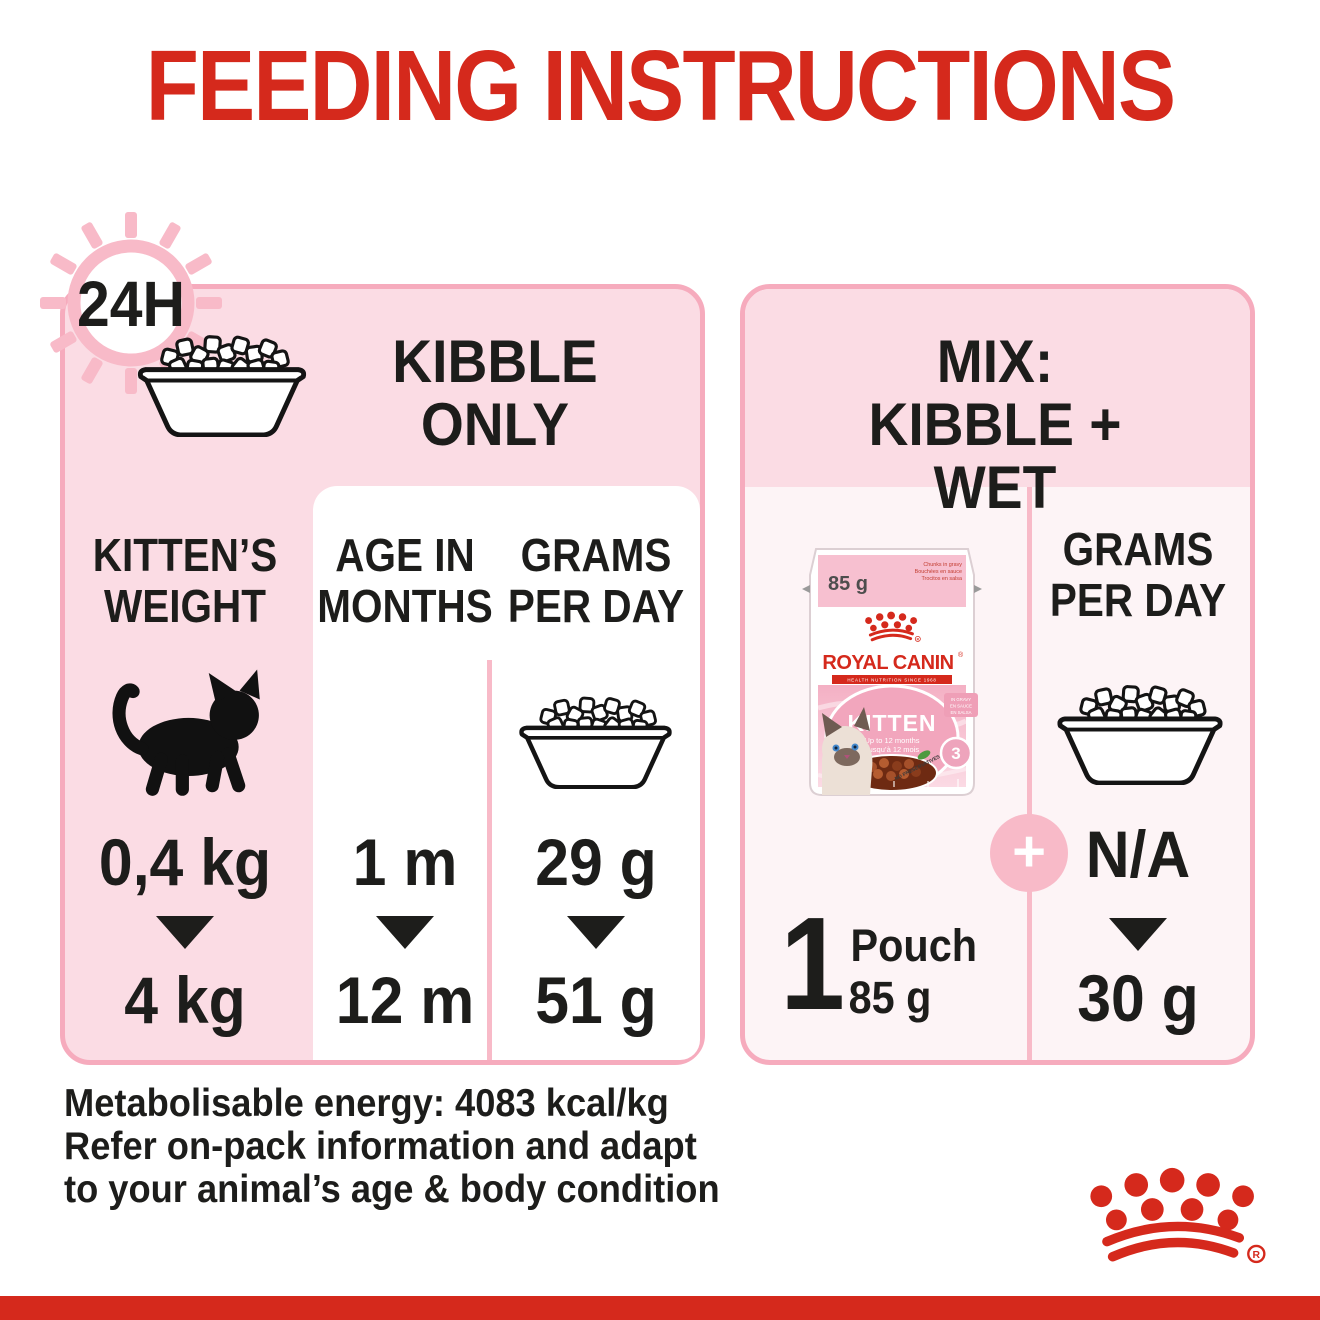  I want to click on pouch-texture-line1: Chunks in gravy, so click(942, 565).